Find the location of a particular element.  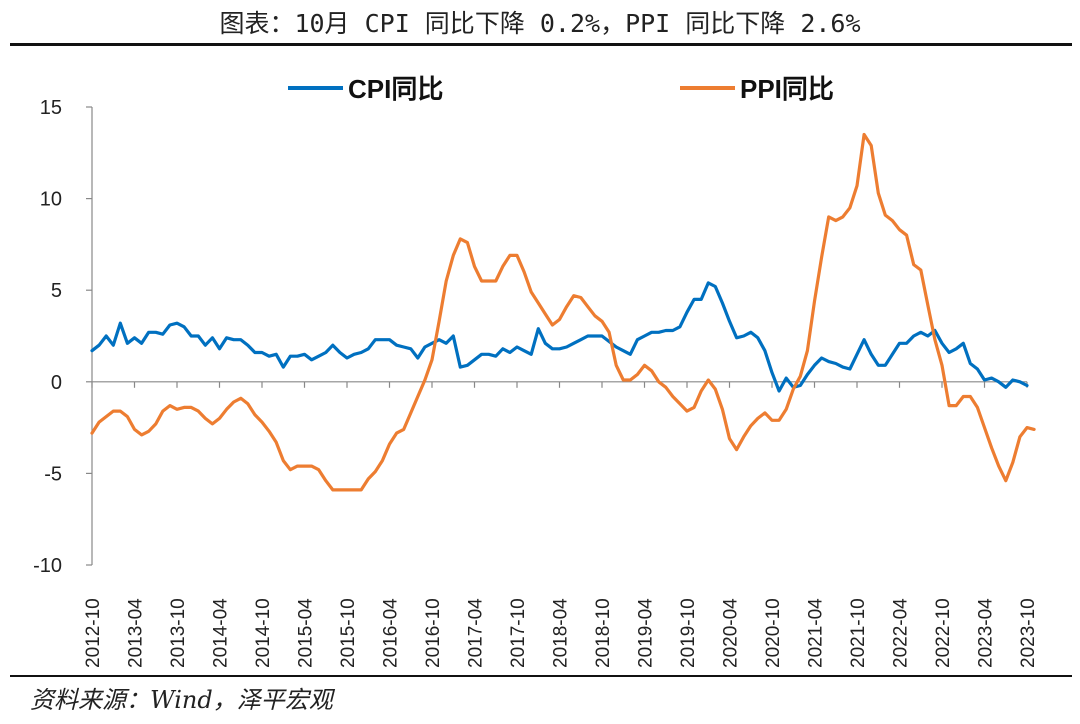

x-tick-label: 2019-10 is located at coordinates (688, 633).